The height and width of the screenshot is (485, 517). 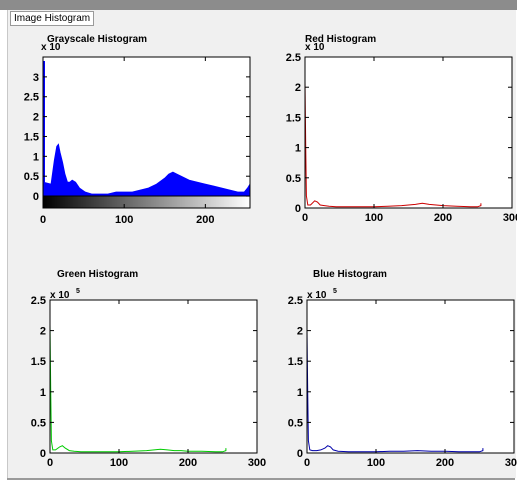 I want to click on chart-title: Blue Histogram, so click(x=350, y=274).